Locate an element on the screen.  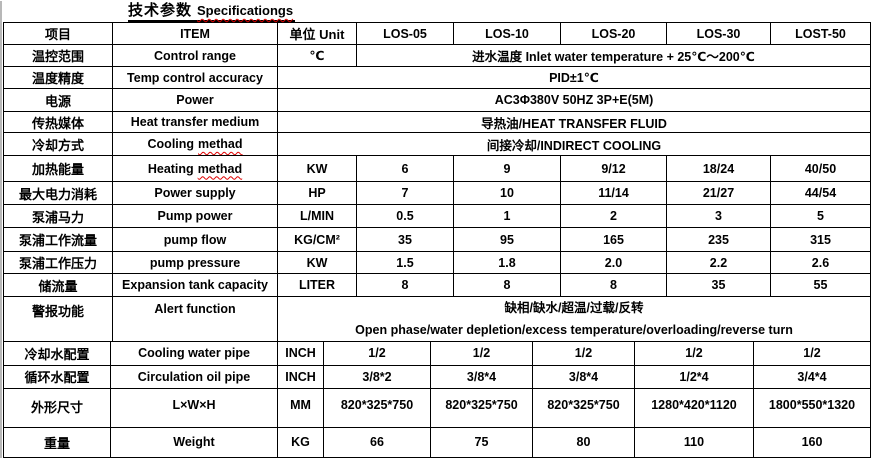
row-cooling-method: 冷却方式 Cooling methad 间接冷却/INDIRECT COOLING is located at coordinates (437, 144).